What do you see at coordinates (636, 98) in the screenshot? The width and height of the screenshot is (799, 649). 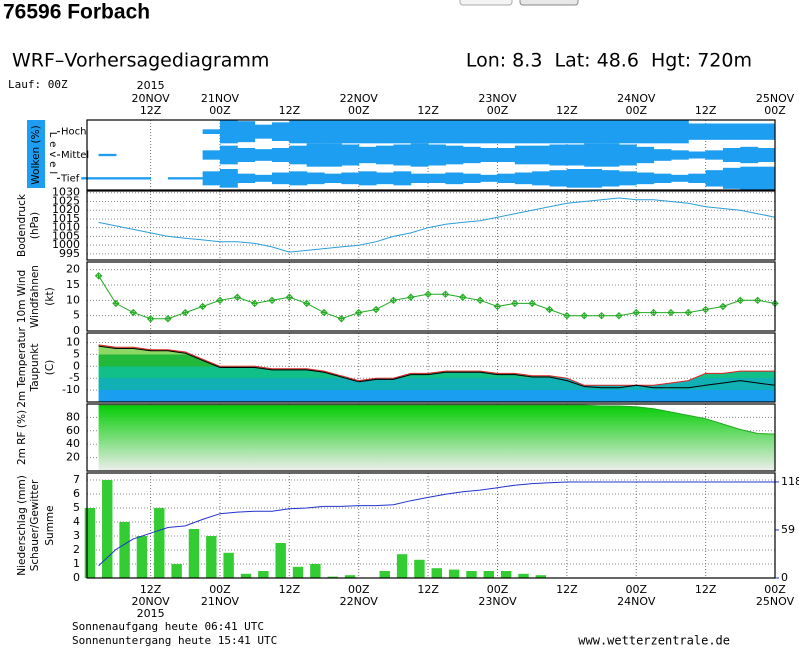 I see `date-label: 24NOV` at bounding box center [636, 98].